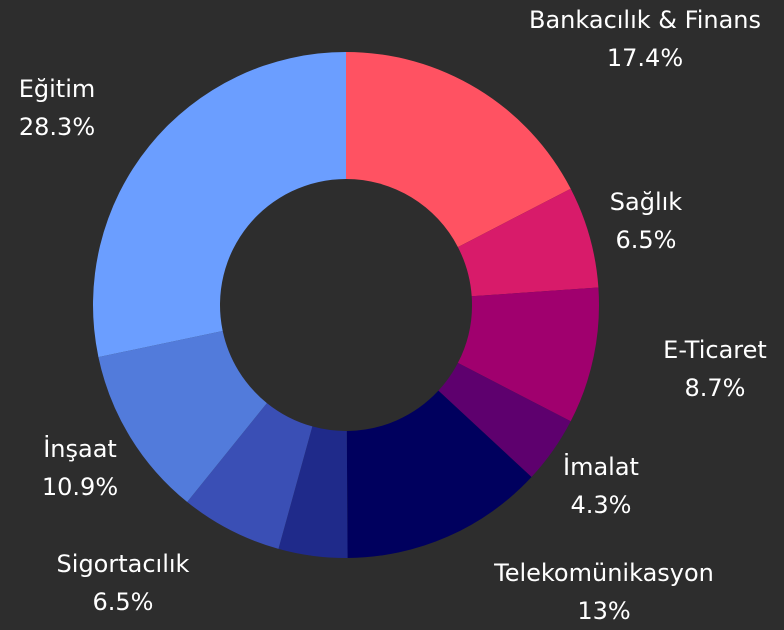  Describe the element at coordinates (645, 58) in the screenshot. I see `slice-value: 17.4%` at that location.